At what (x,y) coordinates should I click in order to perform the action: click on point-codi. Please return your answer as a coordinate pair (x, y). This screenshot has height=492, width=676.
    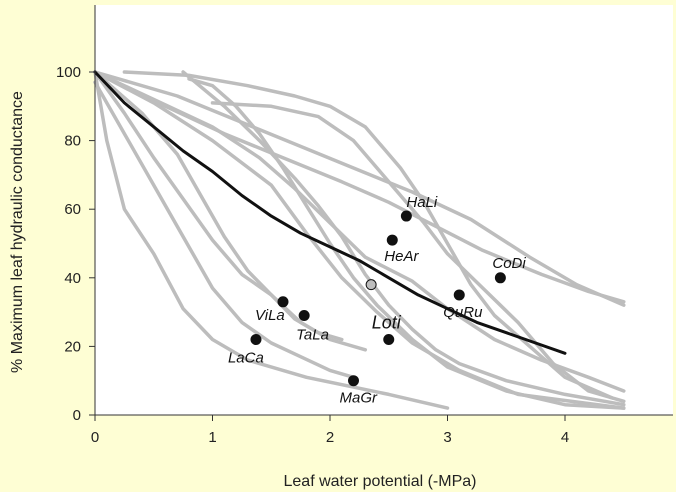
    Looking at the image, I should click on (500, 278).